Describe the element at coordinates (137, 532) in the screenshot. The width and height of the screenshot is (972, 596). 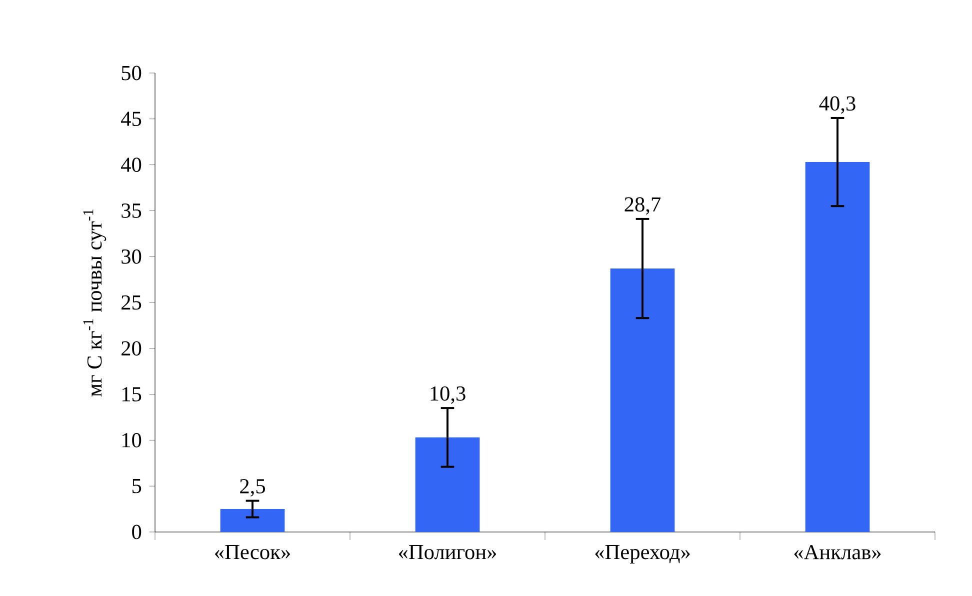
I see `y-tick-label: 0` at that location.